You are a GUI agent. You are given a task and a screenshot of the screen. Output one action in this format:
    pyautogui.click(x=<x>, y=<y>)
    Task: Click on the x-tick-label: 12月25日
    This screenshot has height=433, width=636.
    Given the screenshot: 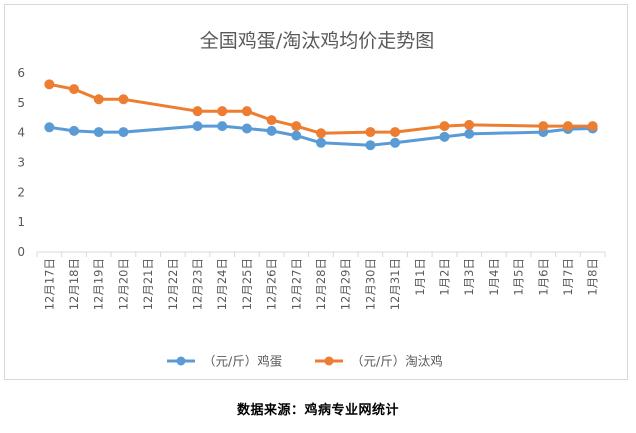 What is the action you would take?
    pyautogui.click(x=247, y=284)
    